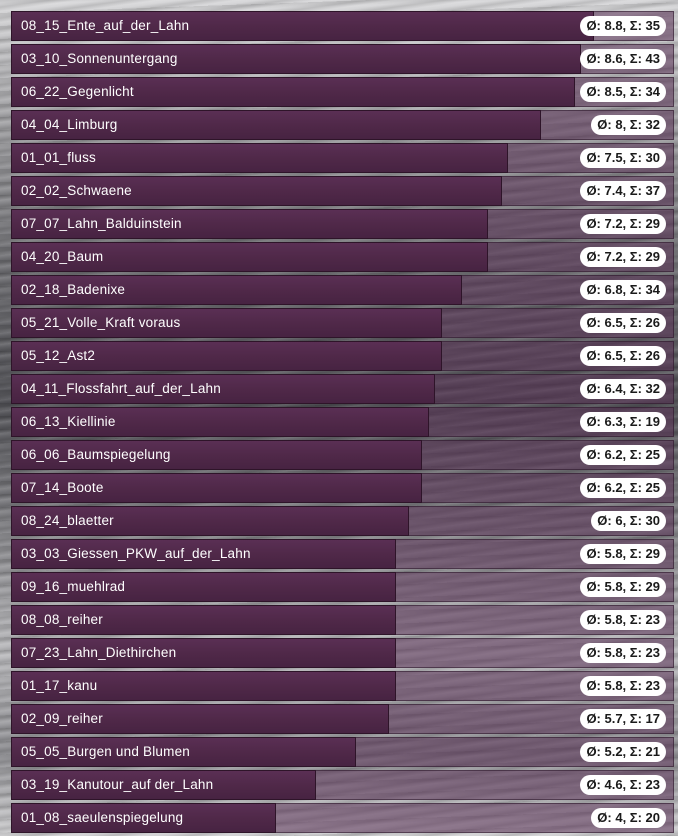 This screenshot has width=678, height=836. What do you see at coordinates (623, 752) in the screenshot?
I see `value-label: Ø: 5.2, Σ: 21` at bounding box center [623, 752].